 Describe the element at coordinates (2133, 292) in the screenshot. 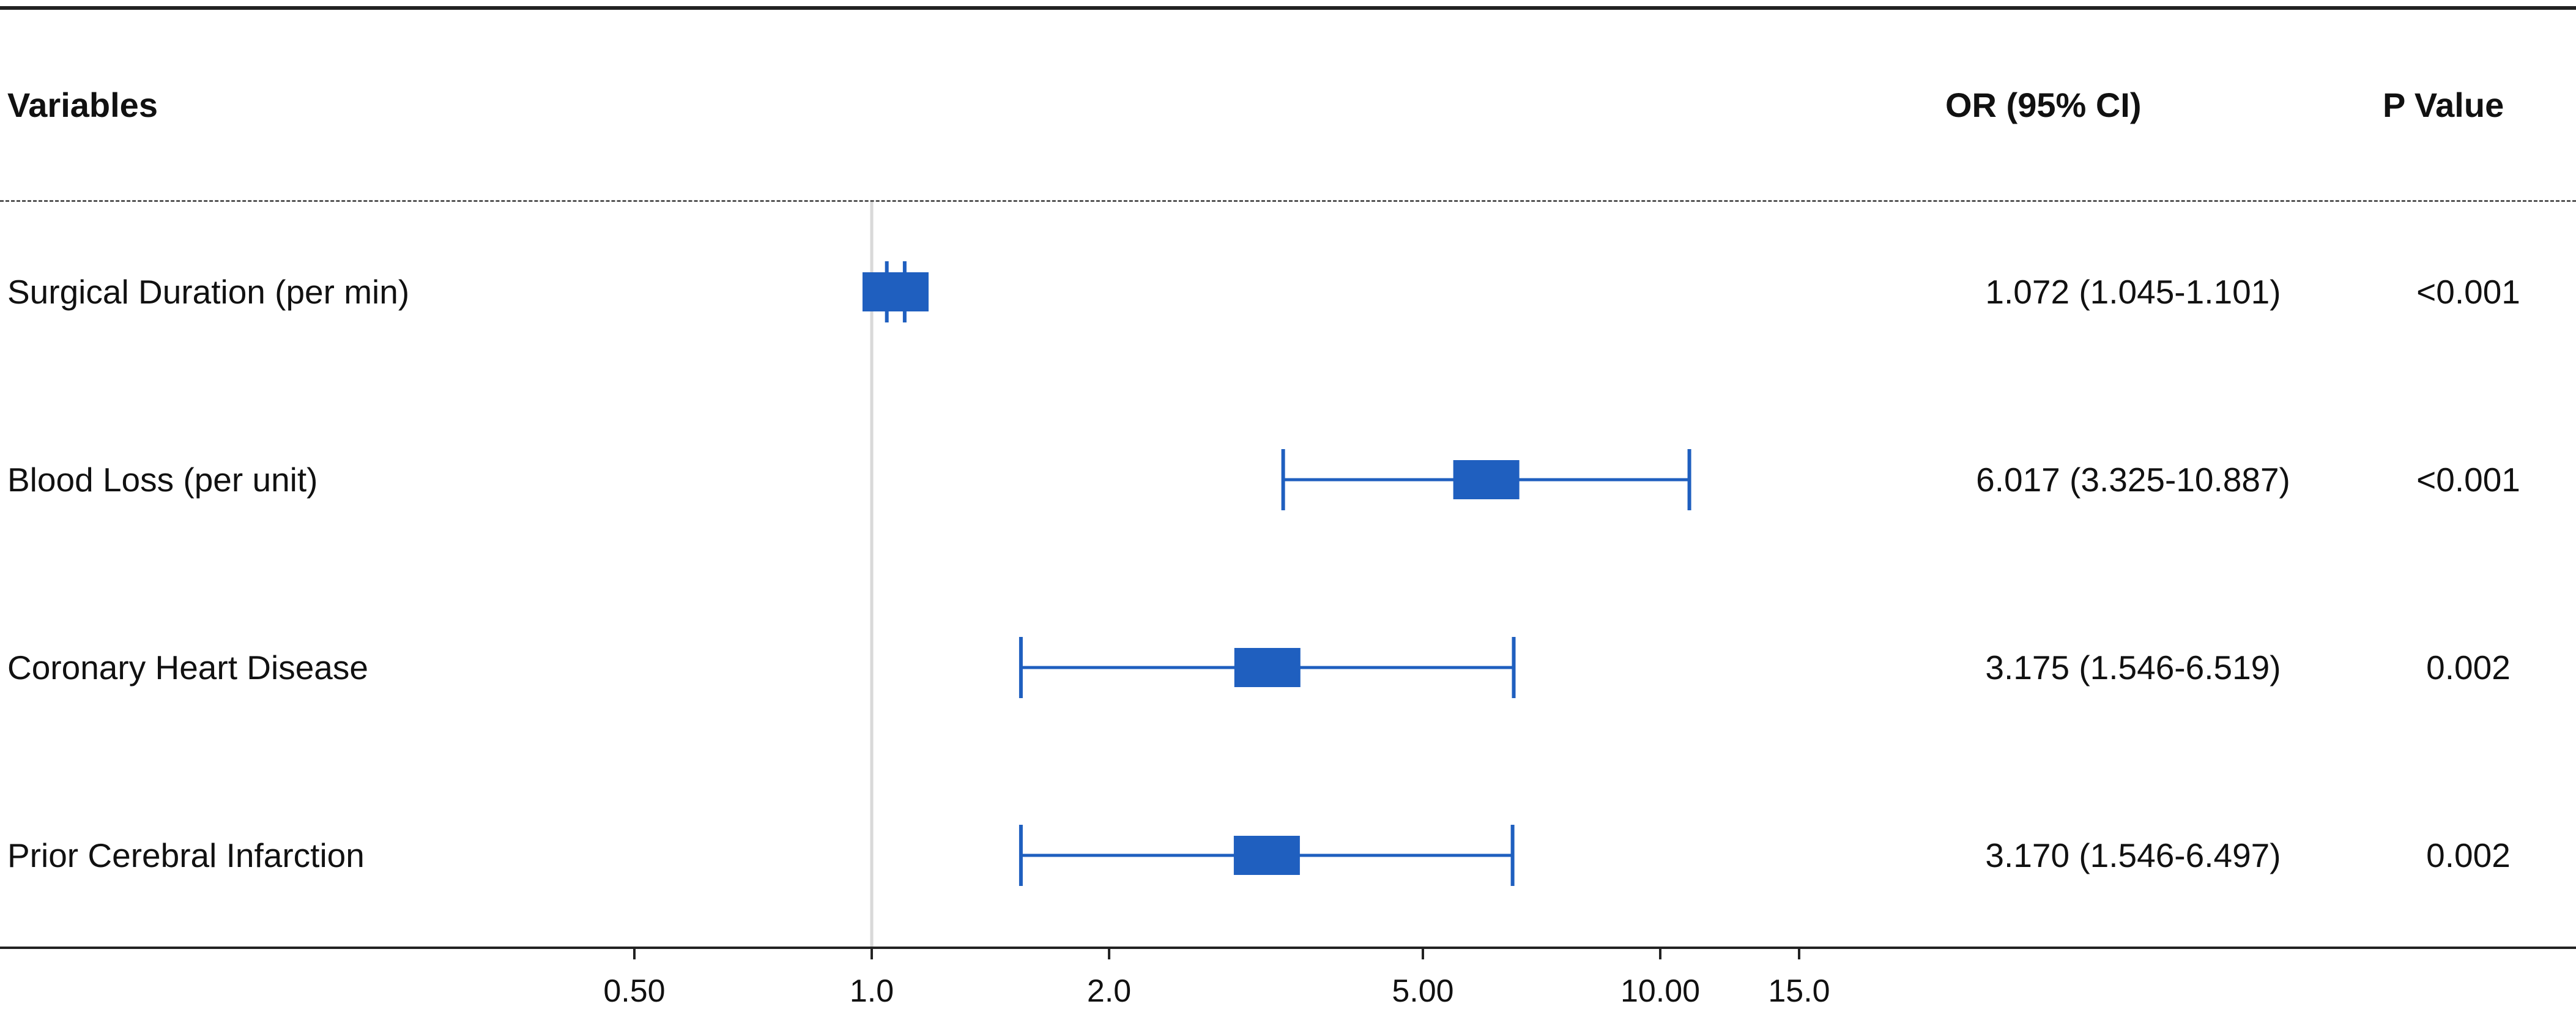

I see `row-ci-surgical-duration: 1.072 (1.045-1.101)` at that location.